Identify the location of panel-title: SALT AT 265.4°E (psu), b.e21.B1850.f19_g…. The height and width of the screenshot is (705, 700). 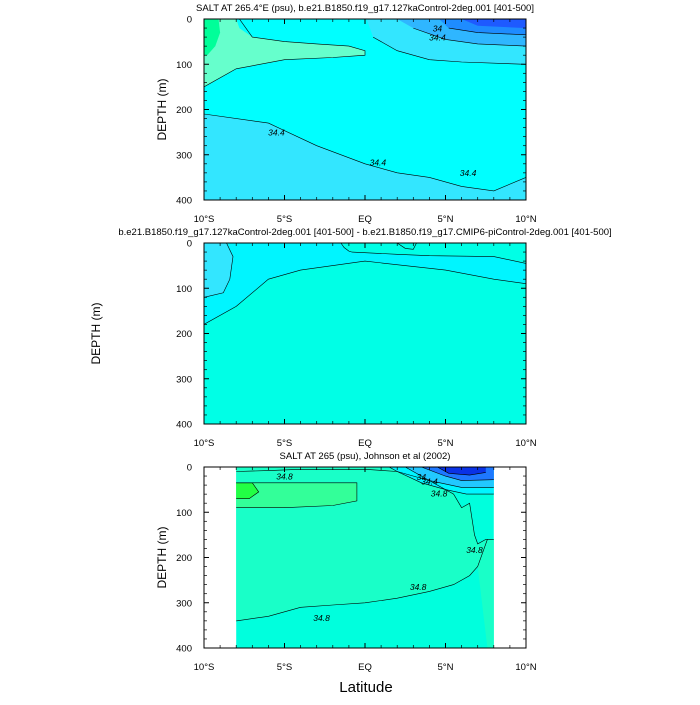
(365, 8).